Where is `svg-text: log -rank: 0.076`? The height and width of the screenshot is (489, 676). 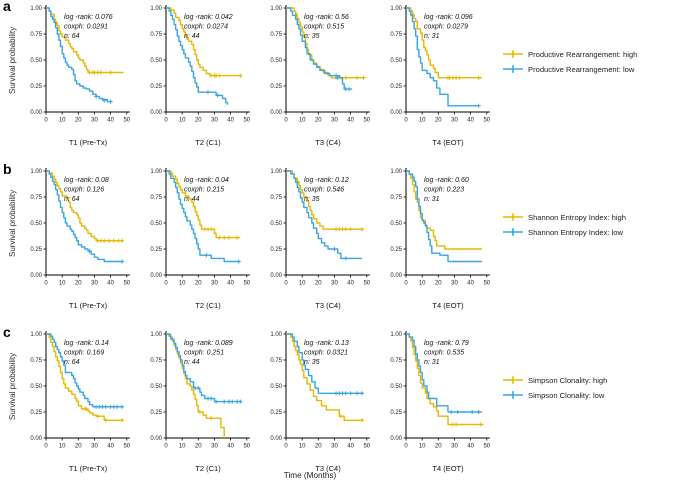
svg-text: log -rank: 0.076 is located at coordinates (88, 17).